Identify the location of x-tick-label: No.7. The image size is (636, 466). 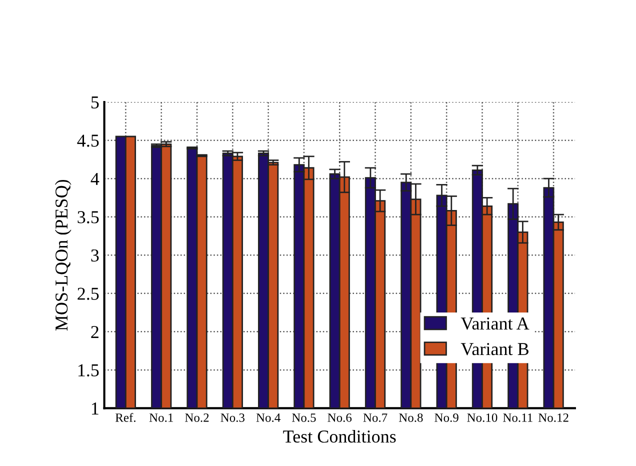
(375, 418).